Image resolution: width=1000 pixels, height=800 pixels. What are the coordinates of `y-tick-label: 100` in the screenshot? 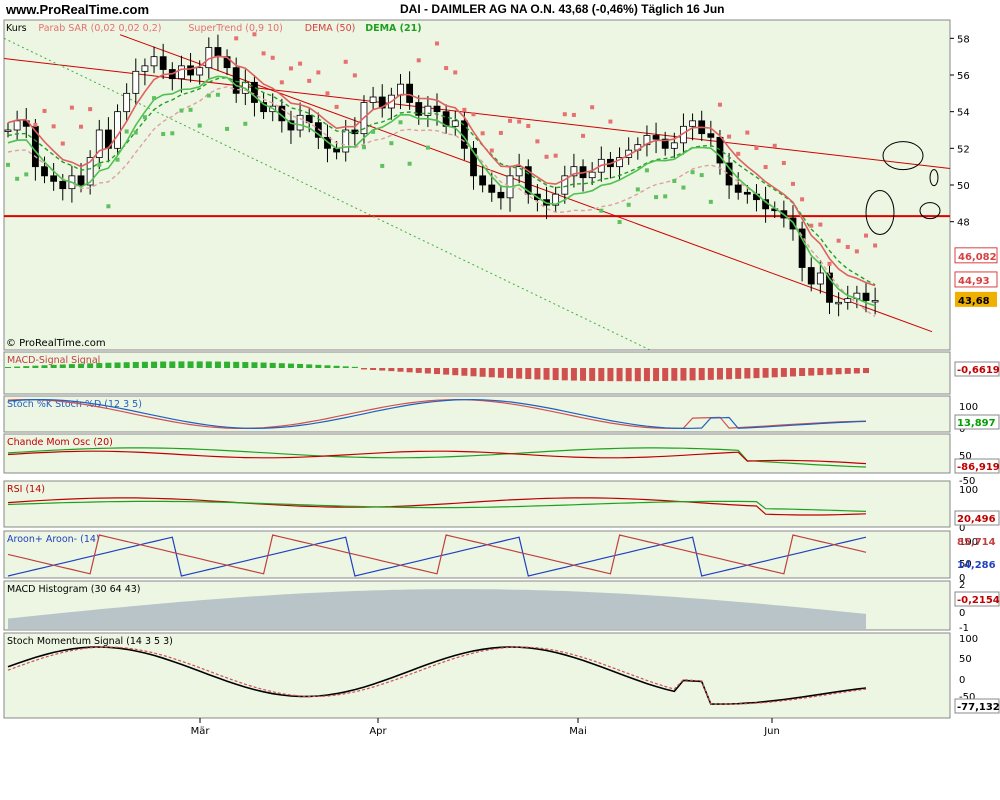 It's located at (968, 542).